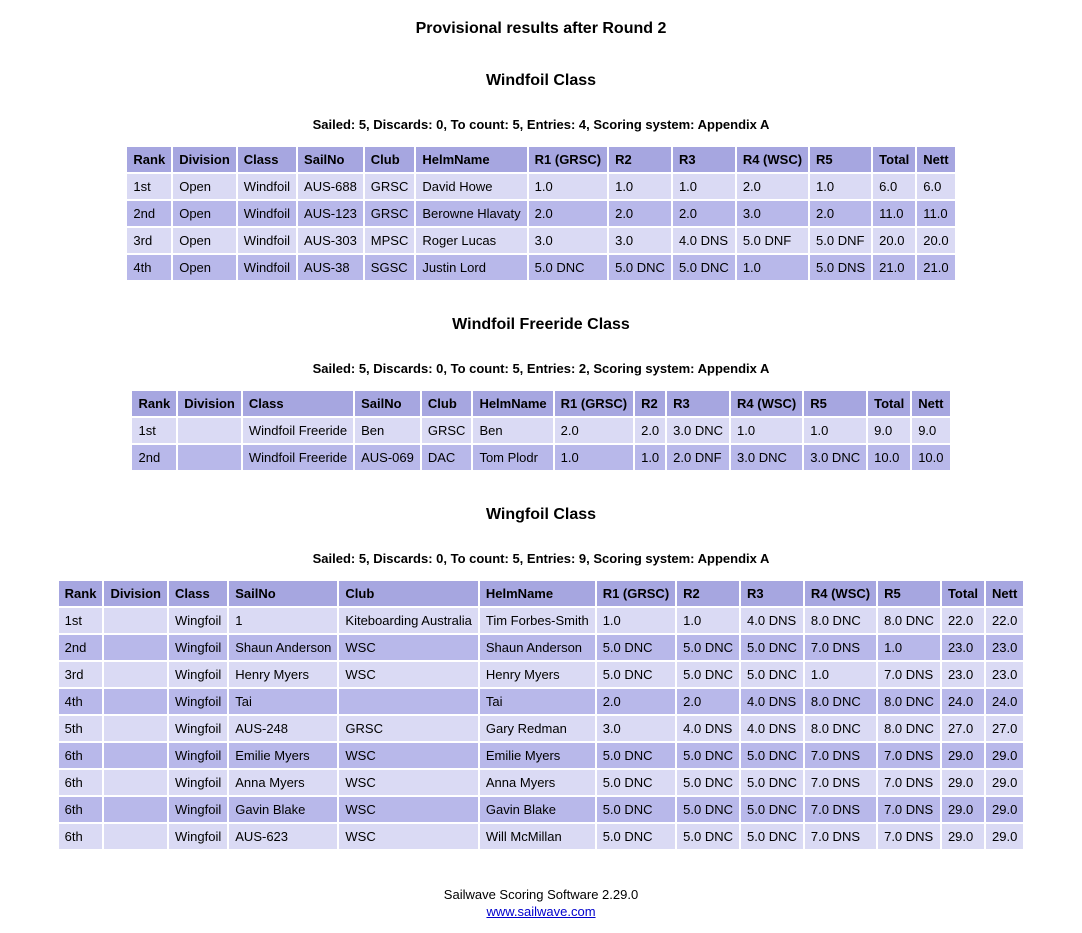  I want to click on result-cell: Roger Lucas, so click(471, 240).